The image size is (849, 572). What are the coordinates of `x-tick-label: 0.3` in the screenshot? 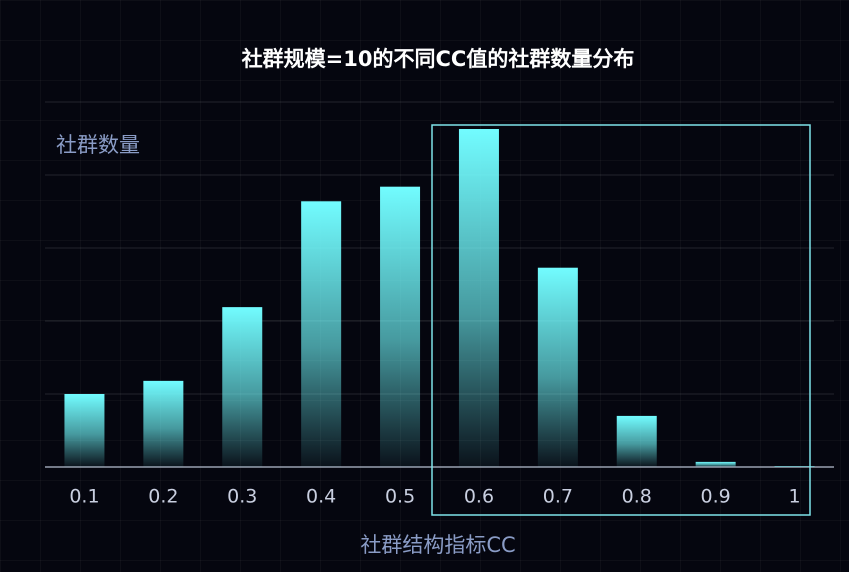 It's located at (242, 497).